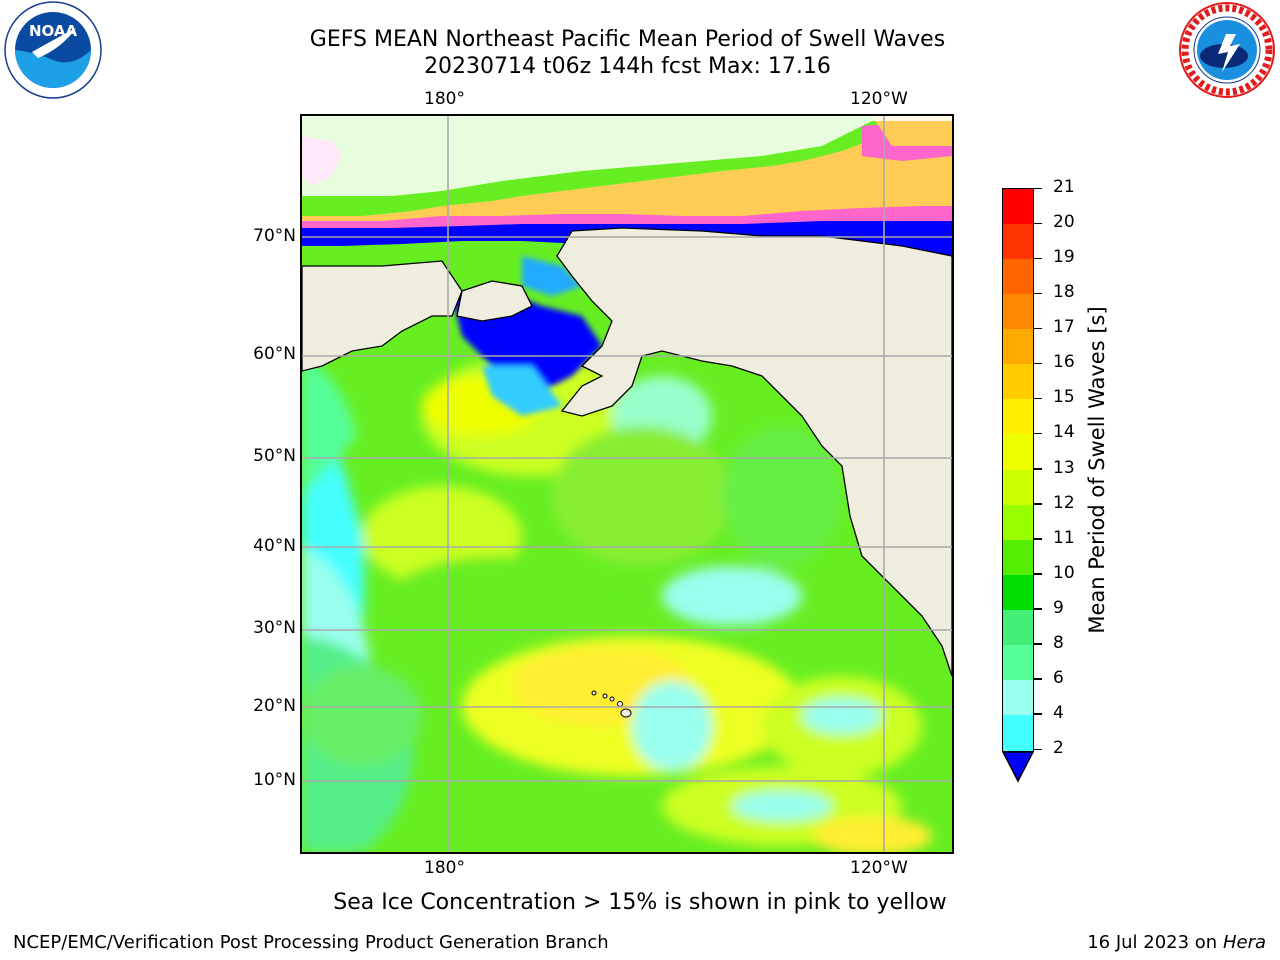 This screenshot has height=960, width=1280. What do you see at coordinates (1064, 222) in the screenshot?
I see `colorbar-tick-label: 20` at bounding box center [1064, 222].